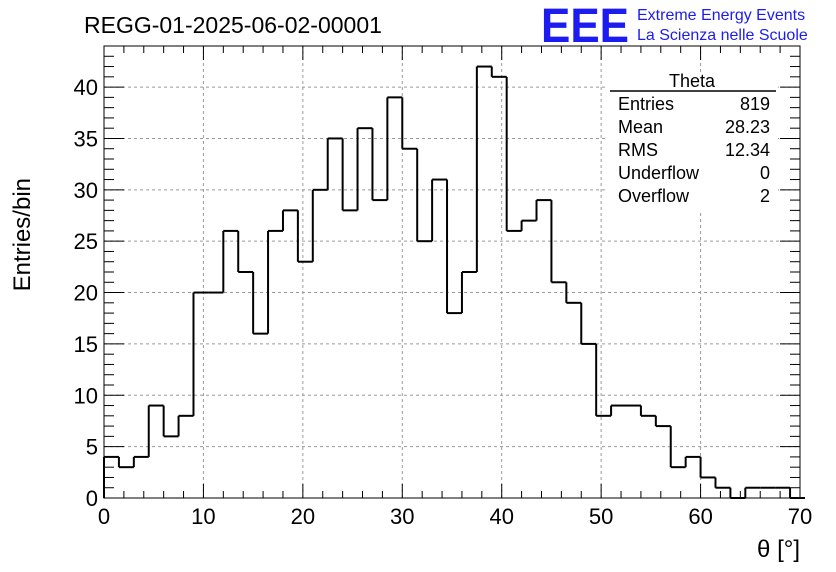 The height and width of the screenshot is (572, 836). What do you see at coordinates (721, 15) in the screenshot?
I see `eee-logo-line1: Extreme Energy Events` at bounding box center [721, 15].